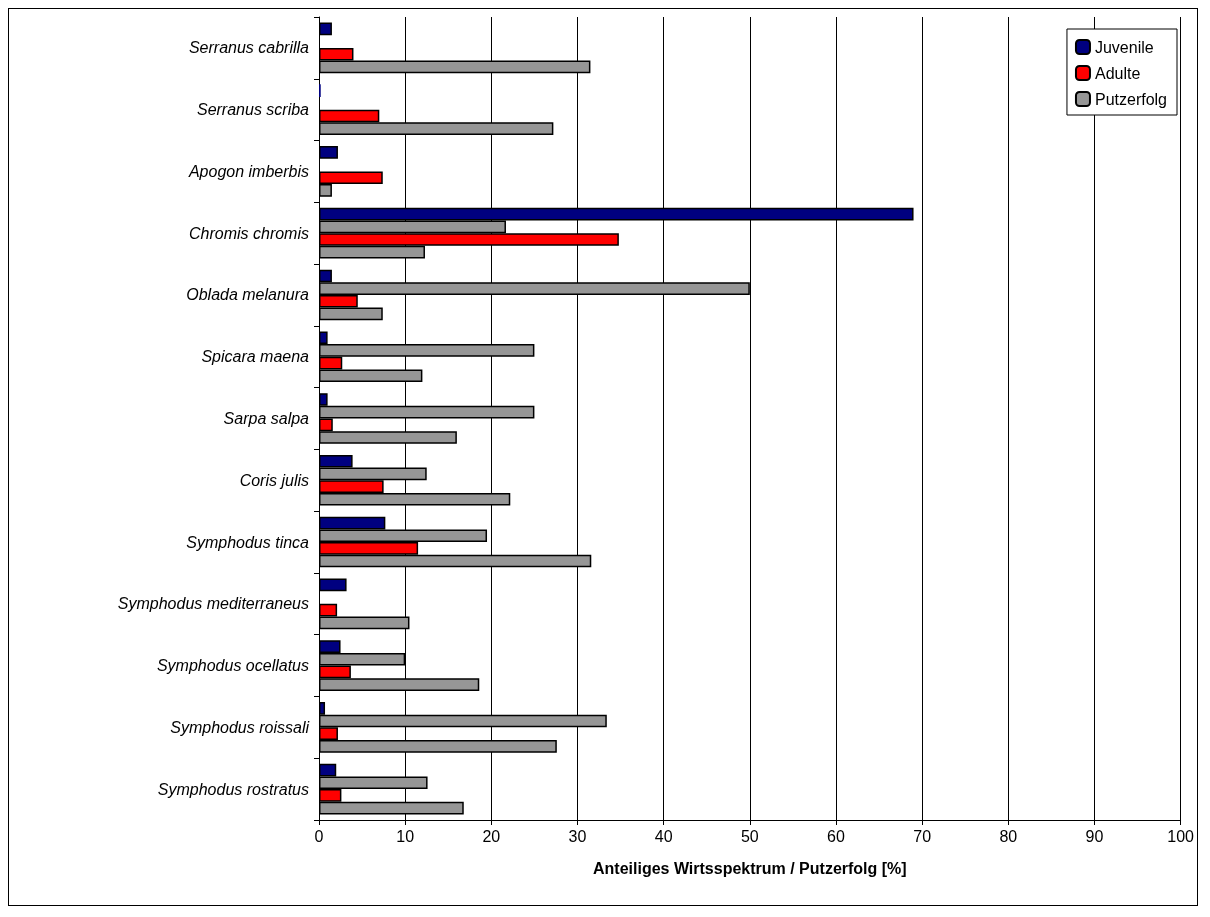  I want to click on y-tick-label: Coris julis, so click(274, 480).